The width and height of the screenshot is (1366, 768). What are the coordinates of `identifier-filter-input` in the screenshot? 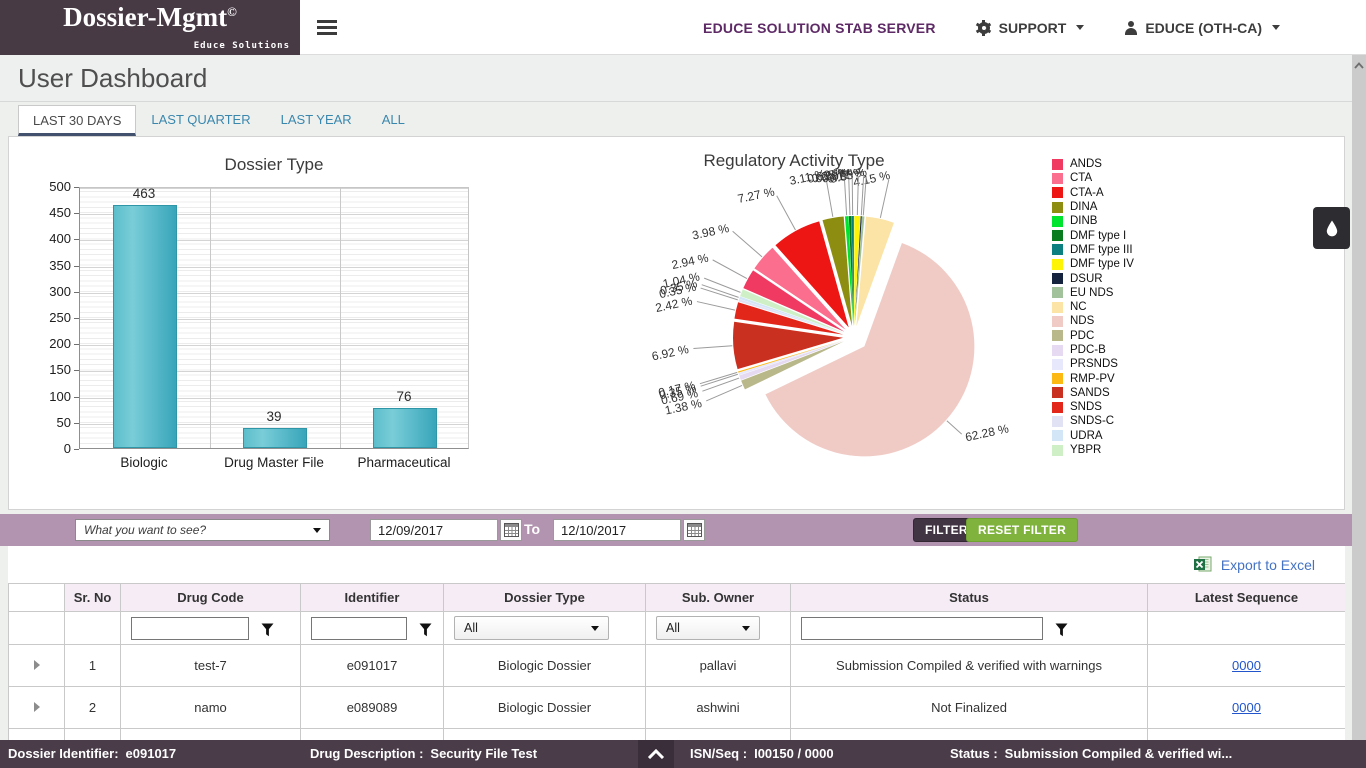 It's located at (359, 628).